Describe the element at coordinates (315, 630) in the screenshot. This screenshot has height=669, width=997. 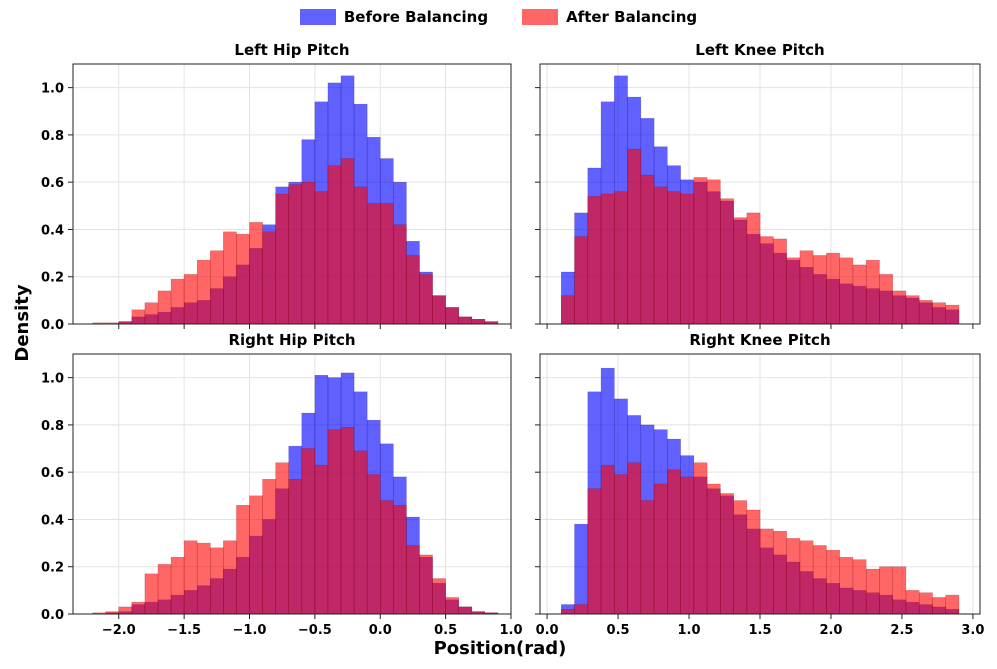
I see `x-tick-label: −0.5` at that location.